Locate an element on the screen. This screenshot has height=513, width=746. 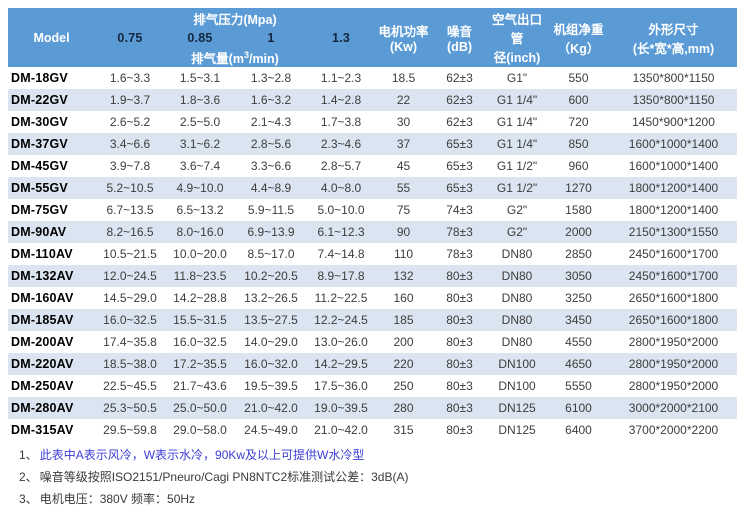
value-cell: 132 is located at coordinates (403, 276).